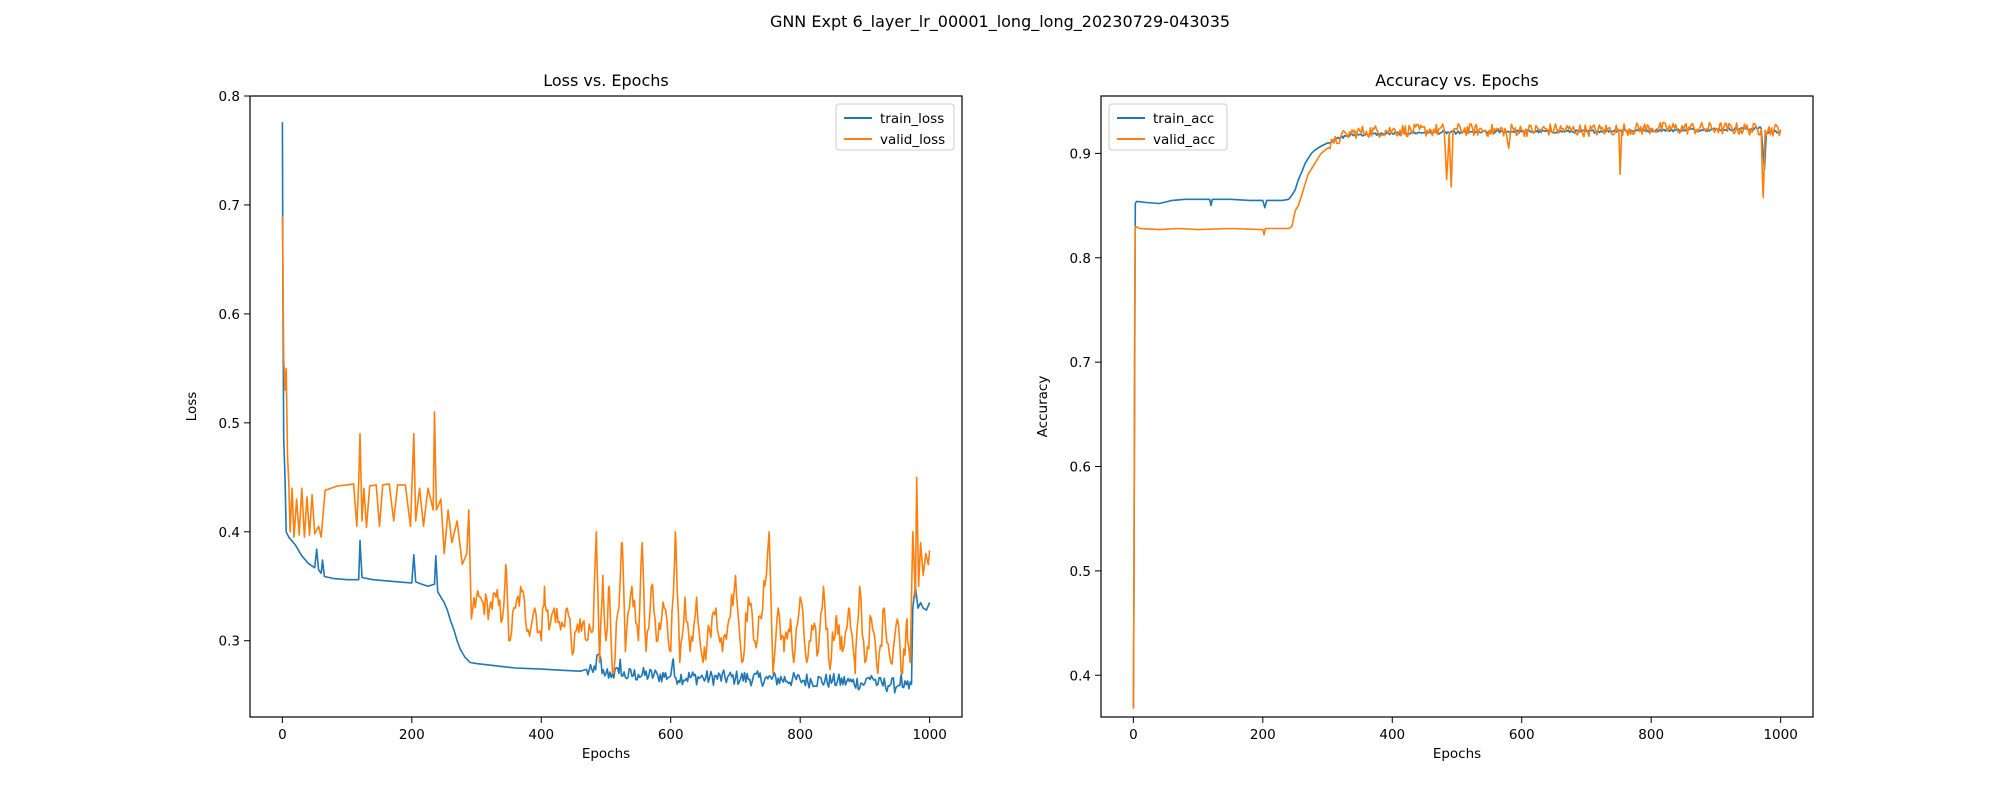  I want to click on y-tick-label: 0.9, so click(1080, 154).